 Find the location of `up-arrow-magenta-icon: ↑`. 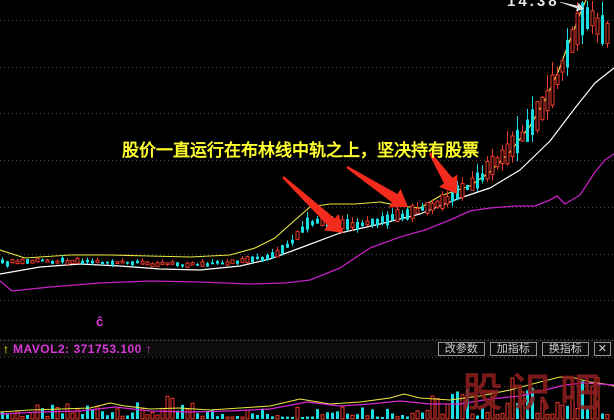

up-arrow-magenta-icon: ↑ is located at coordinates (148, 349).